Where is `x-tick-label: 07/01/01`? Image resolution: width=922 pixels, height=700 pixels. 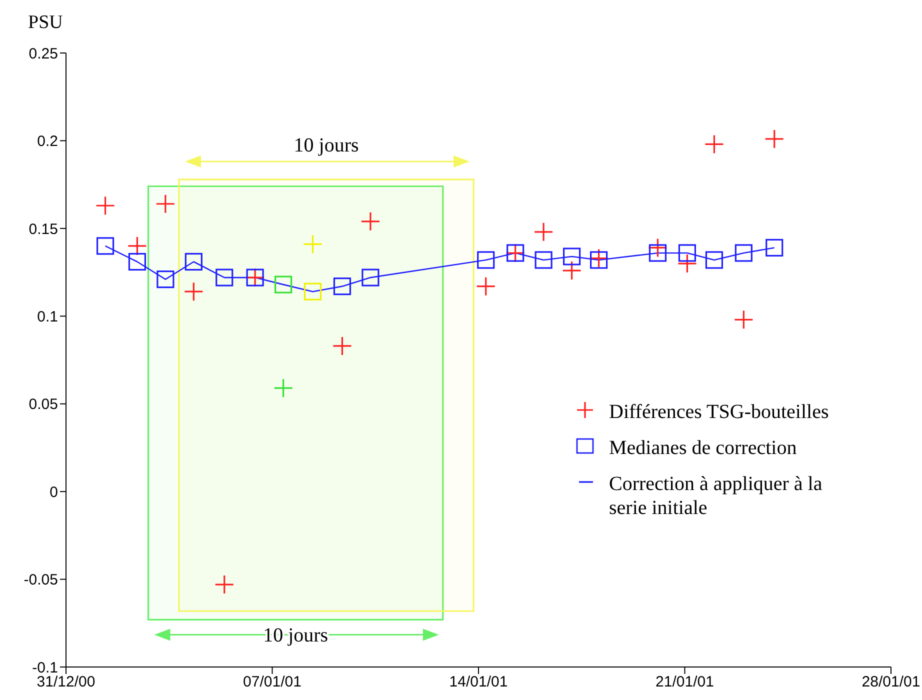 x-tick-label: 07/01/01 is located at coordinates (272, 682).